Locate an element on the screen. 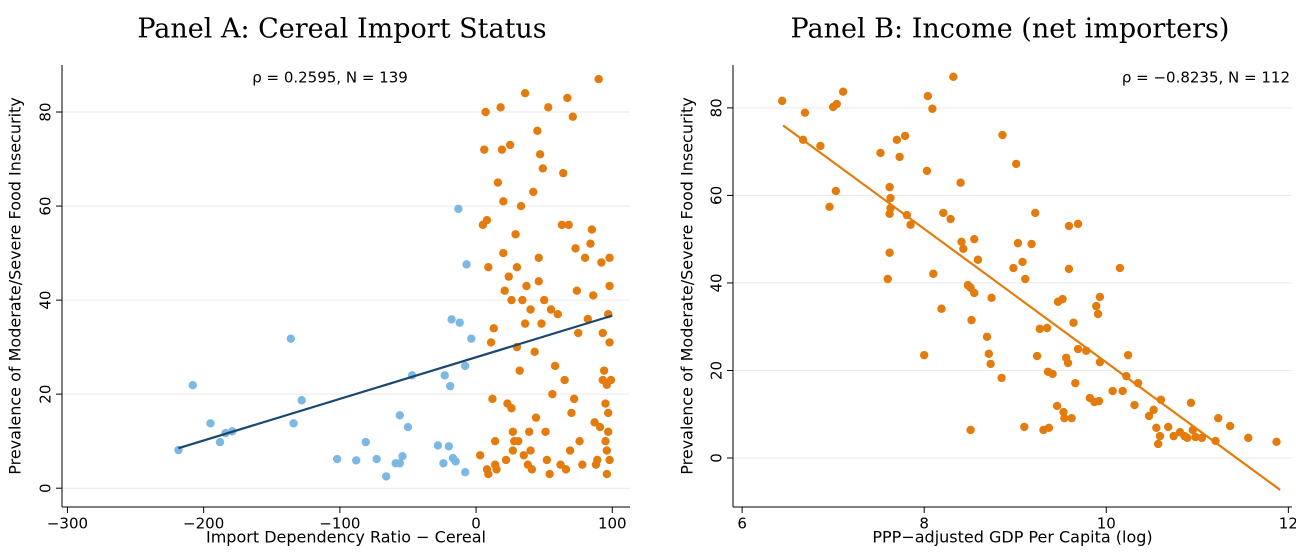 The image size is (1296, 552). y-tick-label: 80 is located at coordinates (717, 107).